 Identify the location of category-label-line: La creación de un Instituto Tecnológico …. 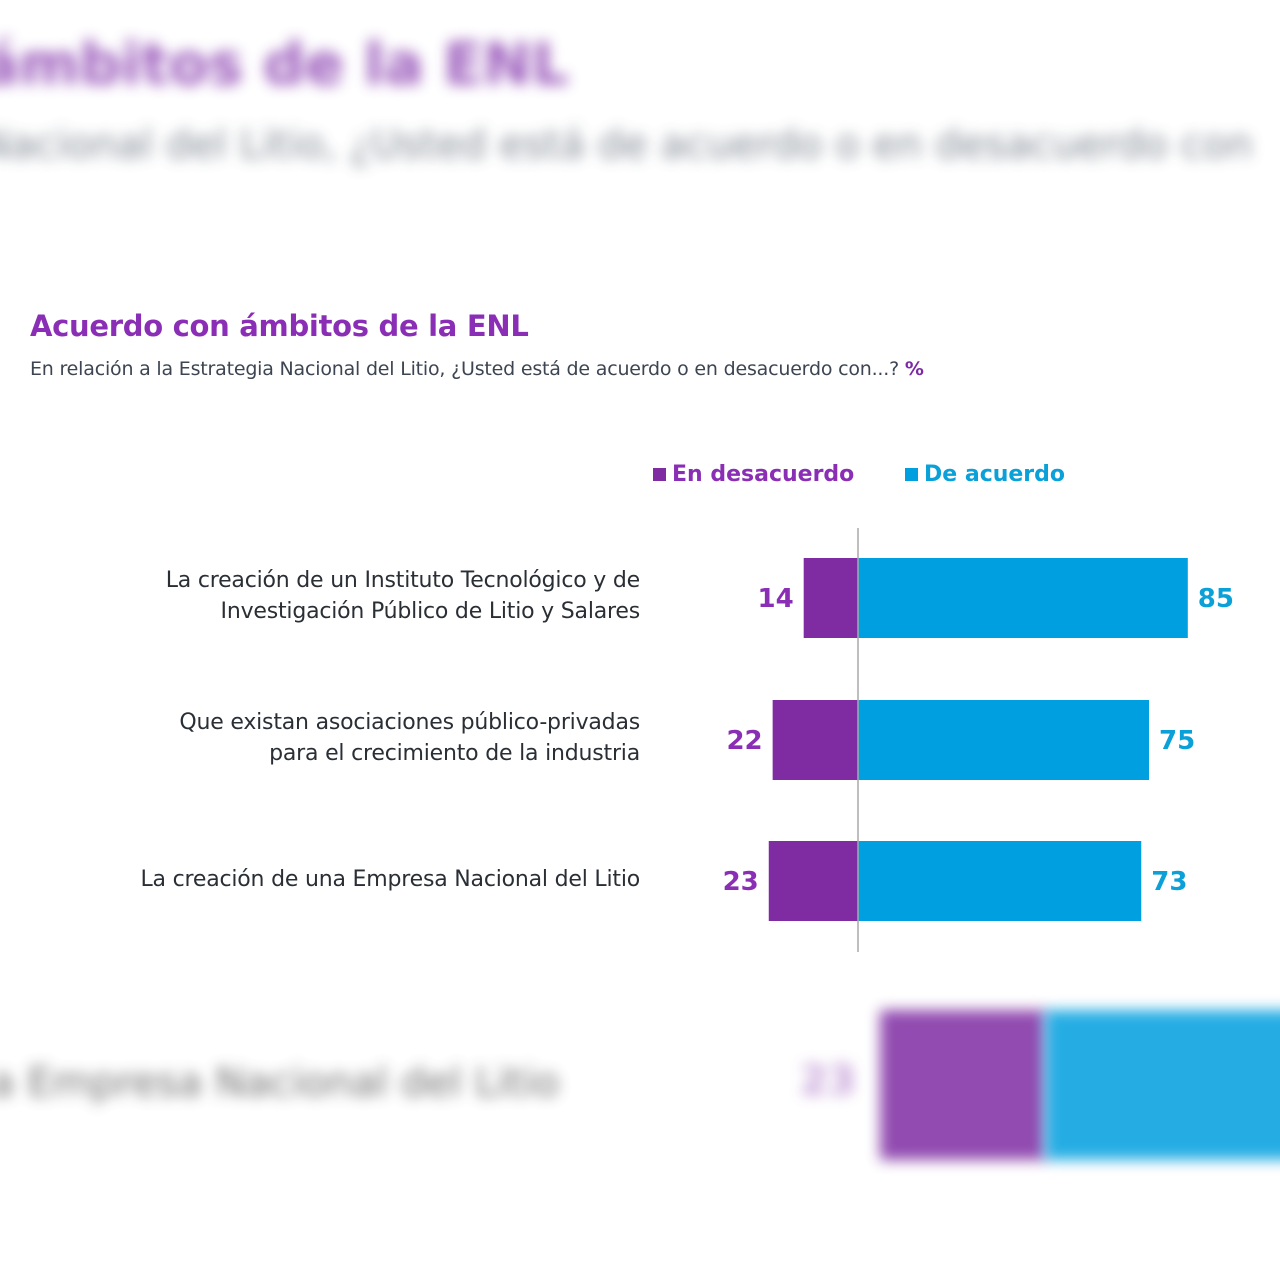
(403, 580).